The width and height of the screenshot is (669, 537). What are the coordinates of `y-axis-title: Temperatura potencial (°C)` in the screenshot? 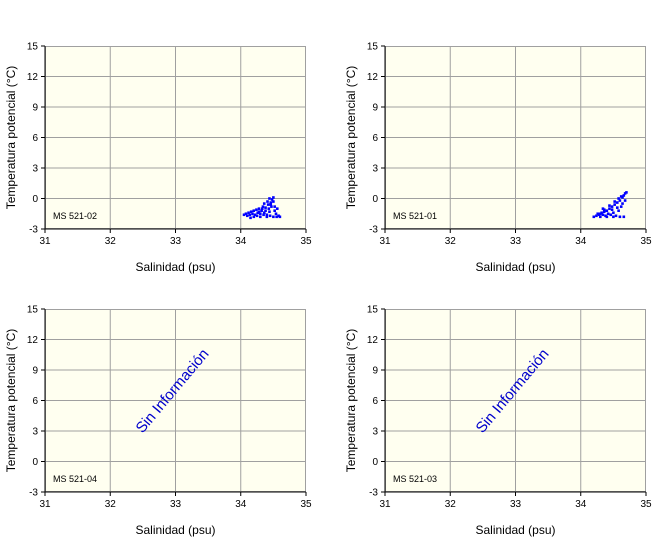 It's located at (11, 401).